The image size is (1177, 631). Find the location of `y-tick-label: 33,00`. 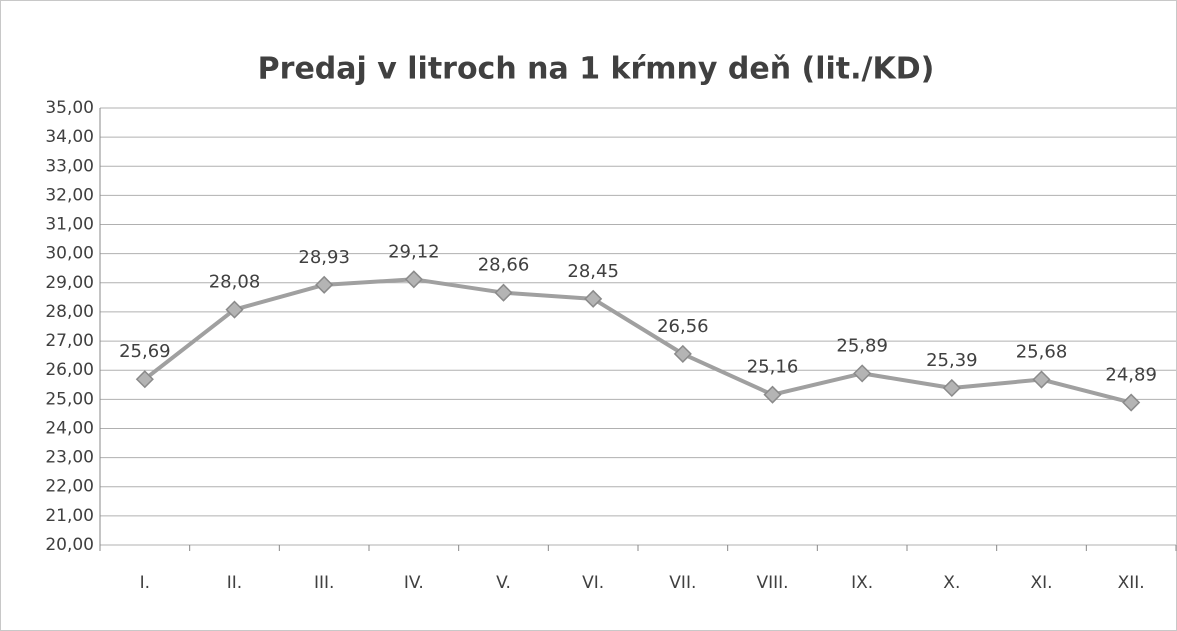

y-tick-label: 33,00 is located at coordinates (69, 166).